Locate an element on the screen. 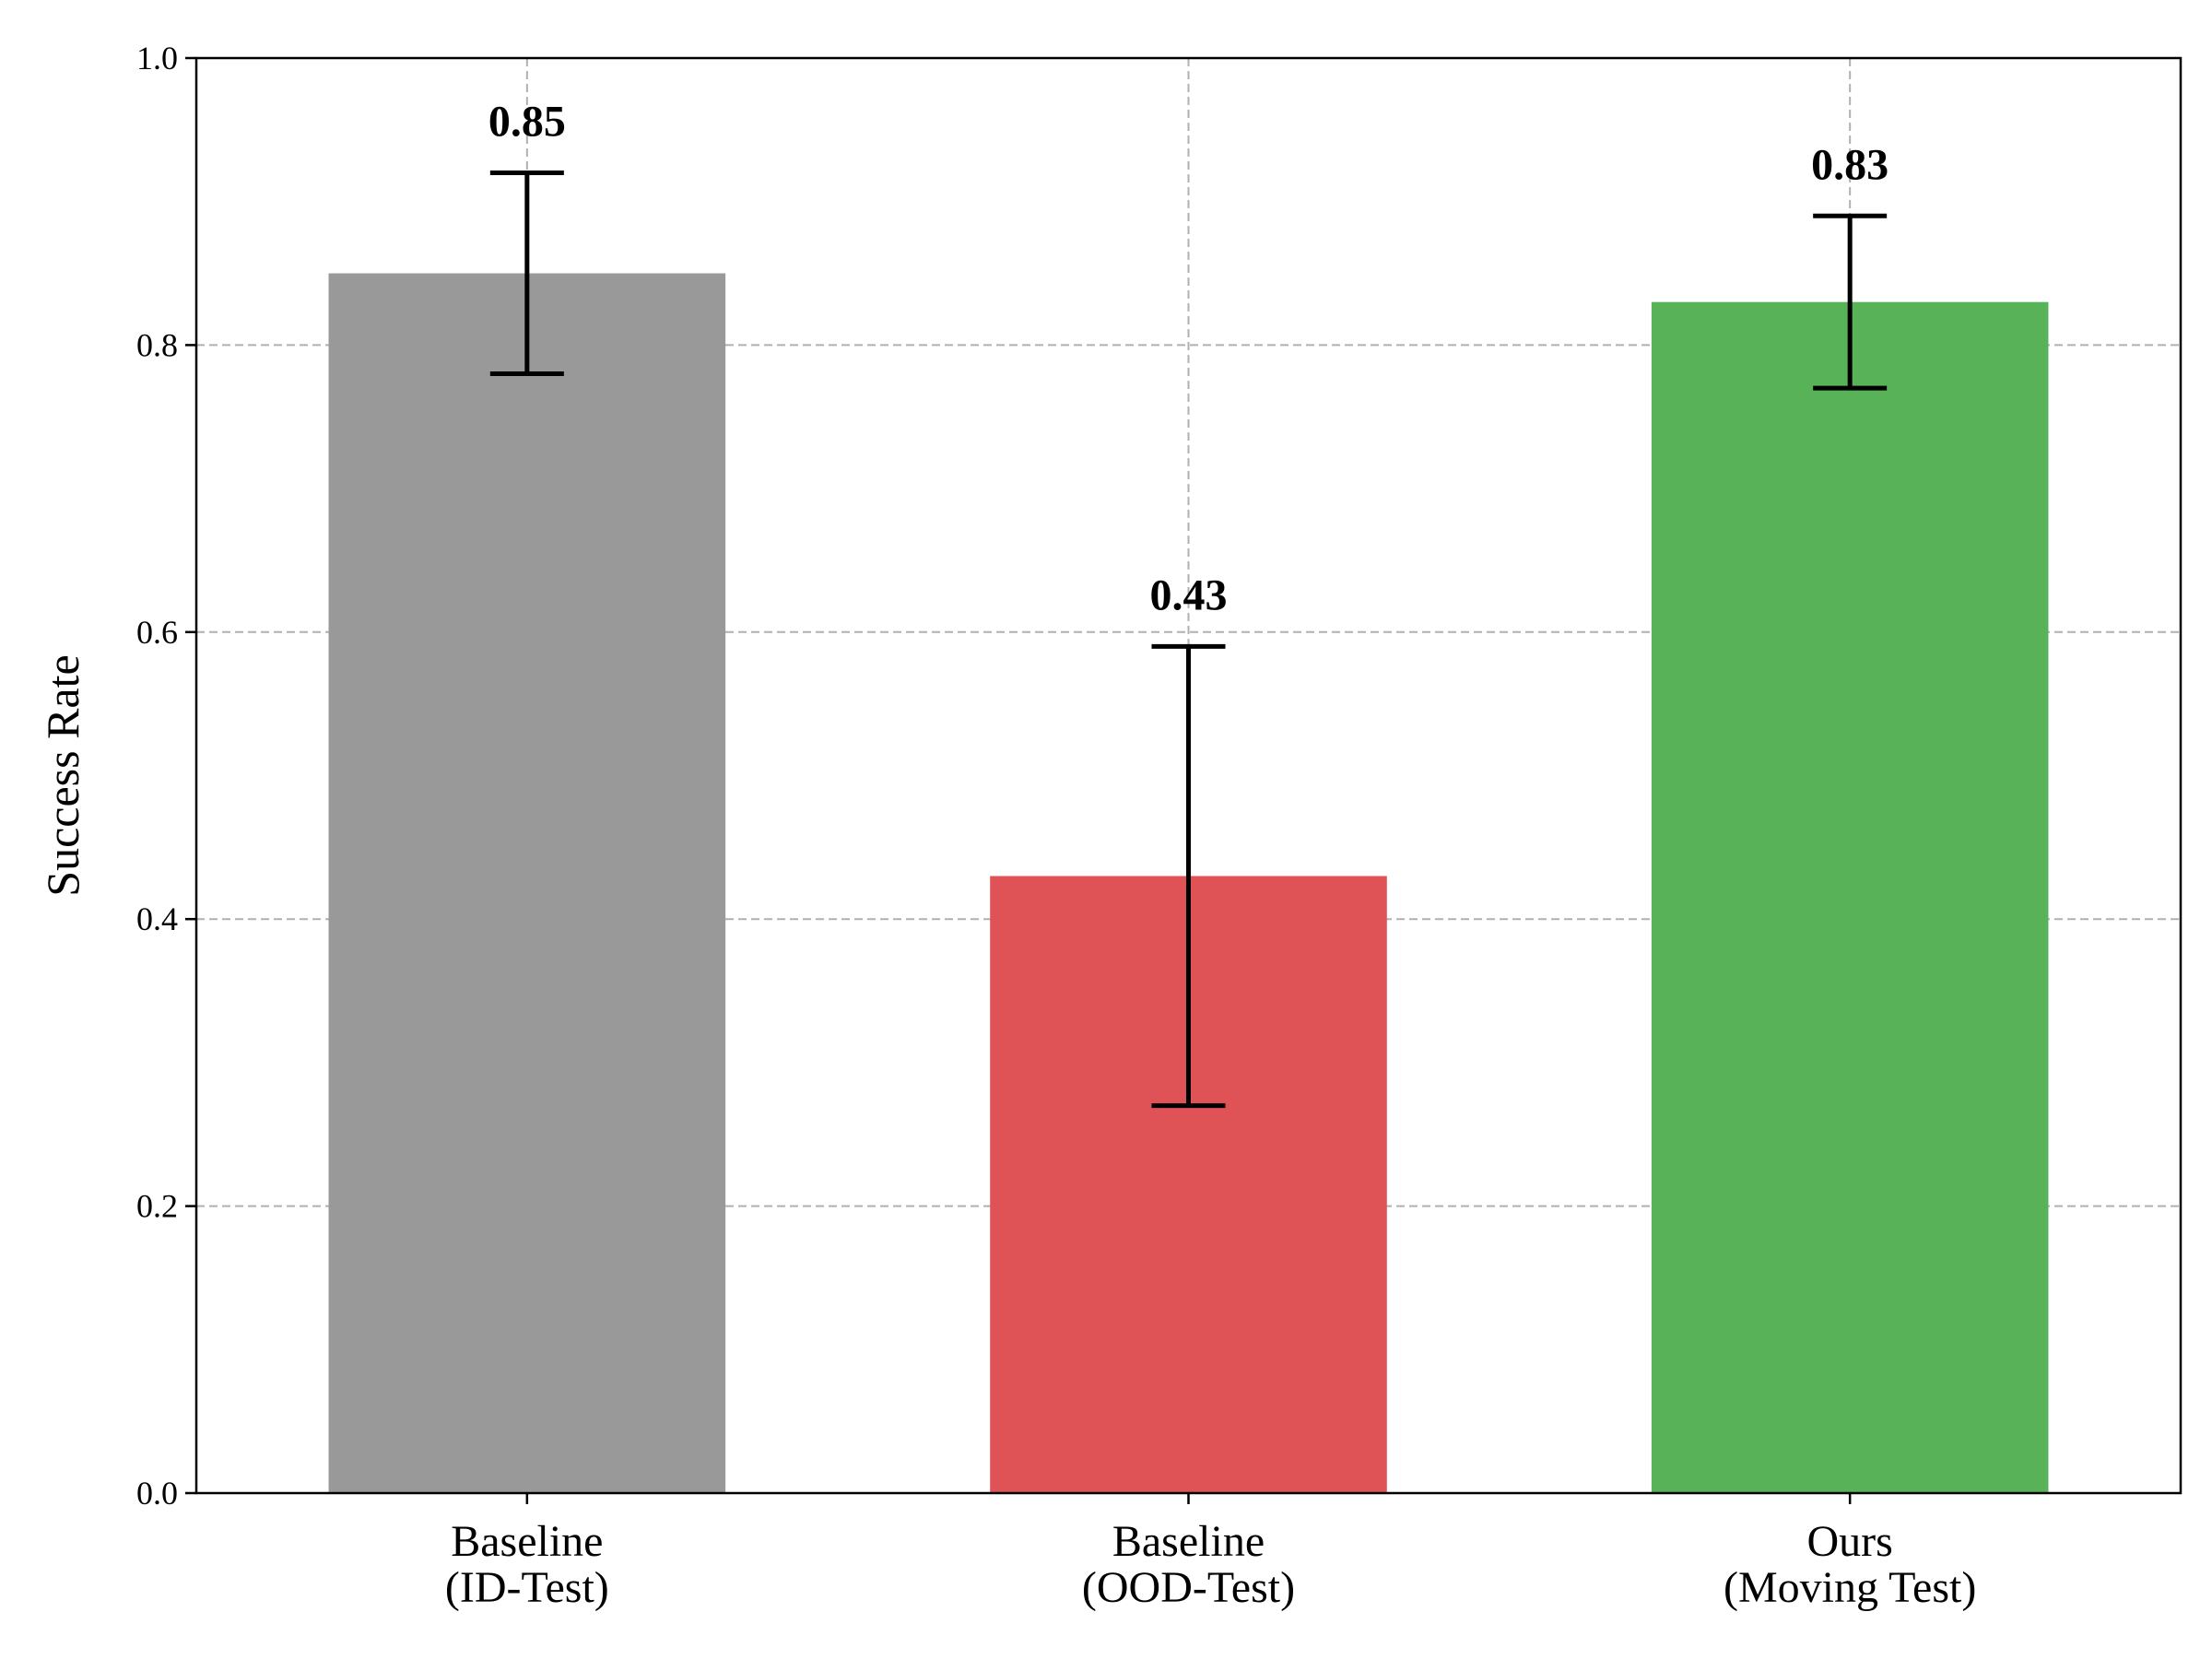 This screenshot has height=1659, width=2212. y-tick-label: 1.0 is located at coordinates (157, 58).